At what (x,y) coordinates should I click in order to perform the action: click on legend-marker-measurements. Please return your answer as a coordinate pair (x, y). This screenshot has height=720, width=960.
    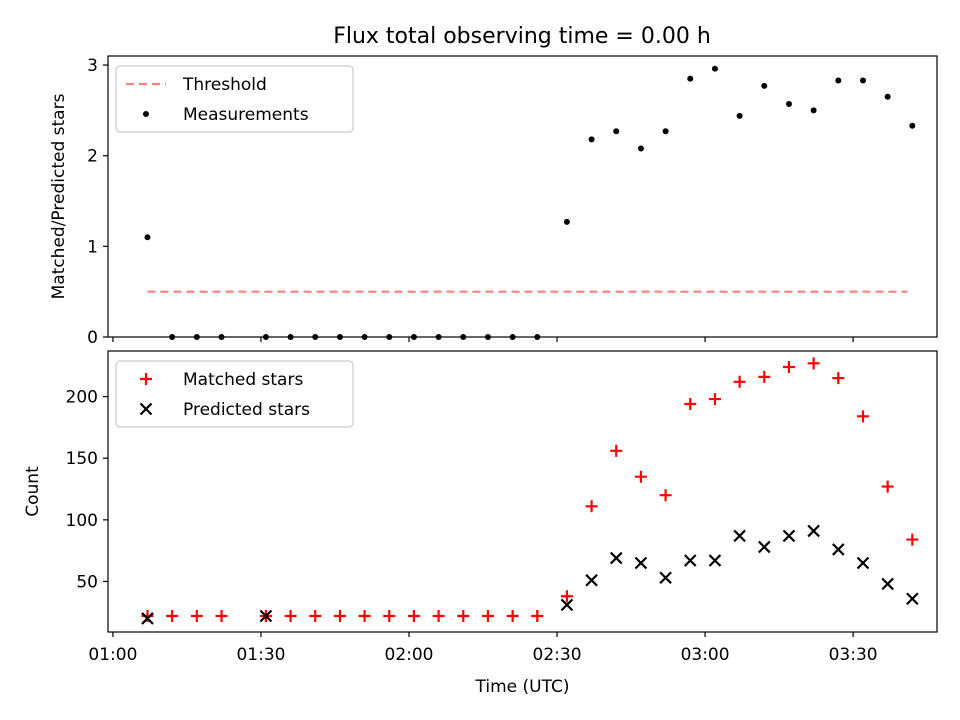
    Looking at the image, I should click on (146, 114).